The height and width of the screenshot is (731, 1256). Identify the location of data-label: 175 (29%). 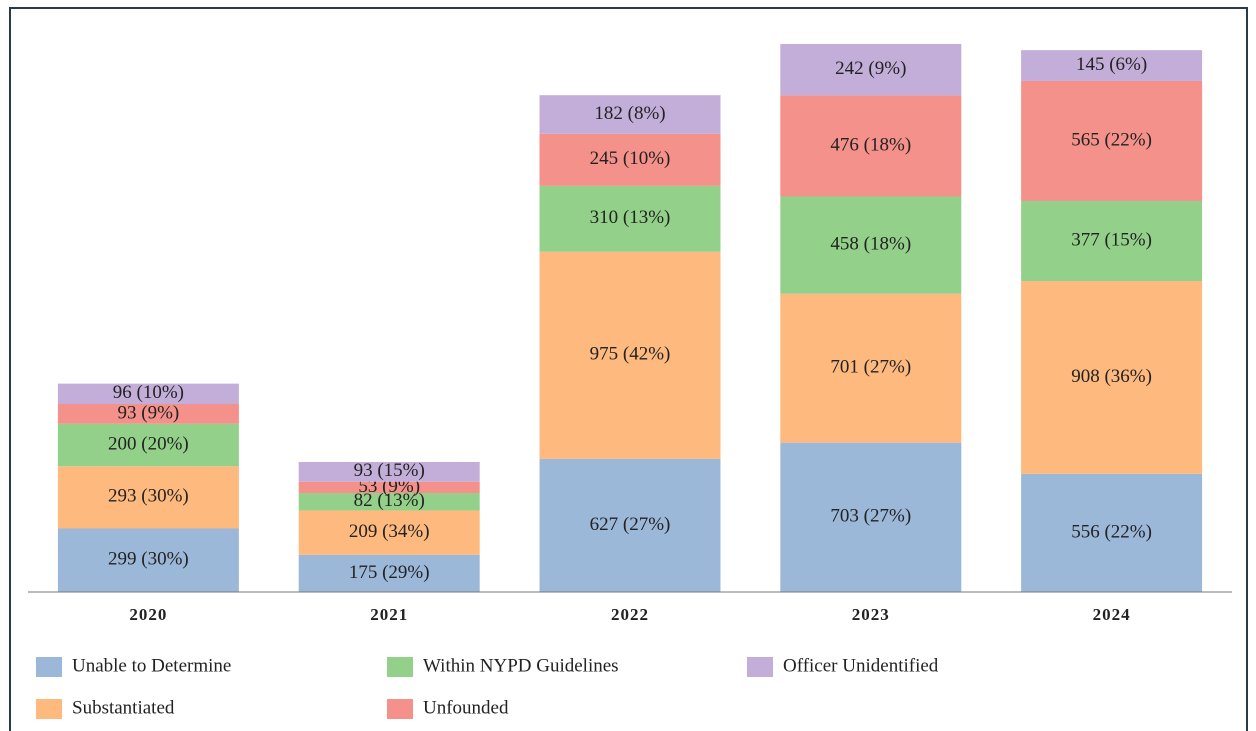
(389, 572).